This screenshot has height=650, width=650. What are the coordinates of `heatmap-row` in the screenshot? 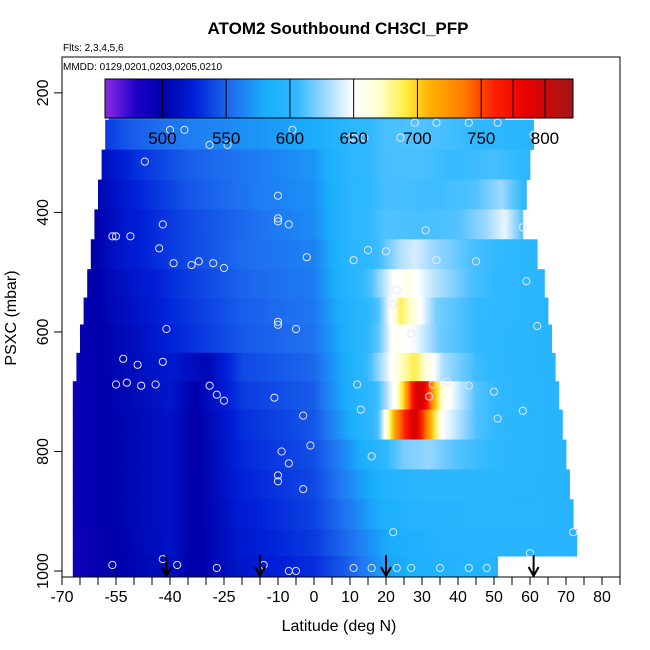 It's located at (285, 567).